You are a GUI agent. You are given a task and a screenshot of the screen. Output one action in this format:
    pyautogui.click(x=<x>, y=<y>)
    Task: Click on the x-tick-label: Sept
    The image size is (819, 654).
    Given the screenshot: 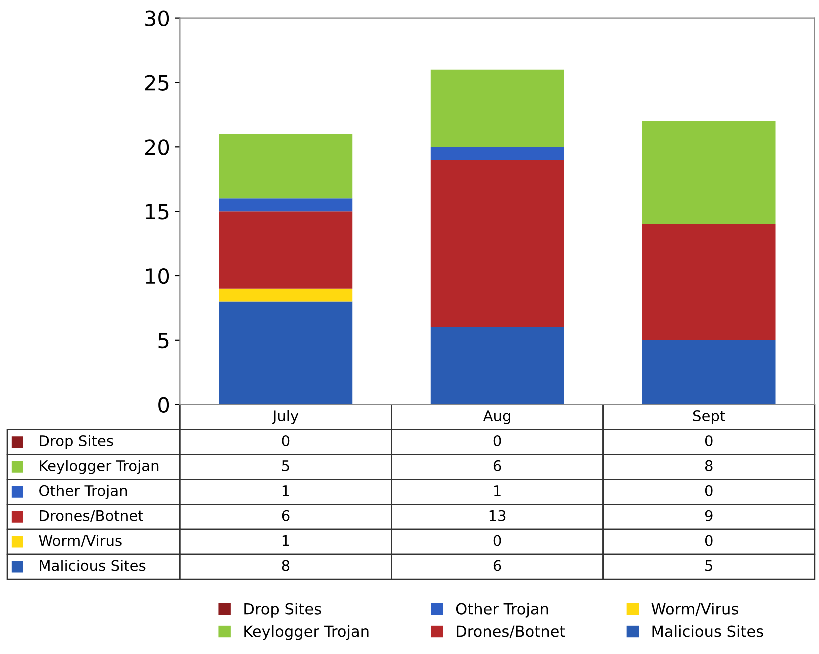 What is the action you would take?
    pyautogui.click(x=709, y=417)
    